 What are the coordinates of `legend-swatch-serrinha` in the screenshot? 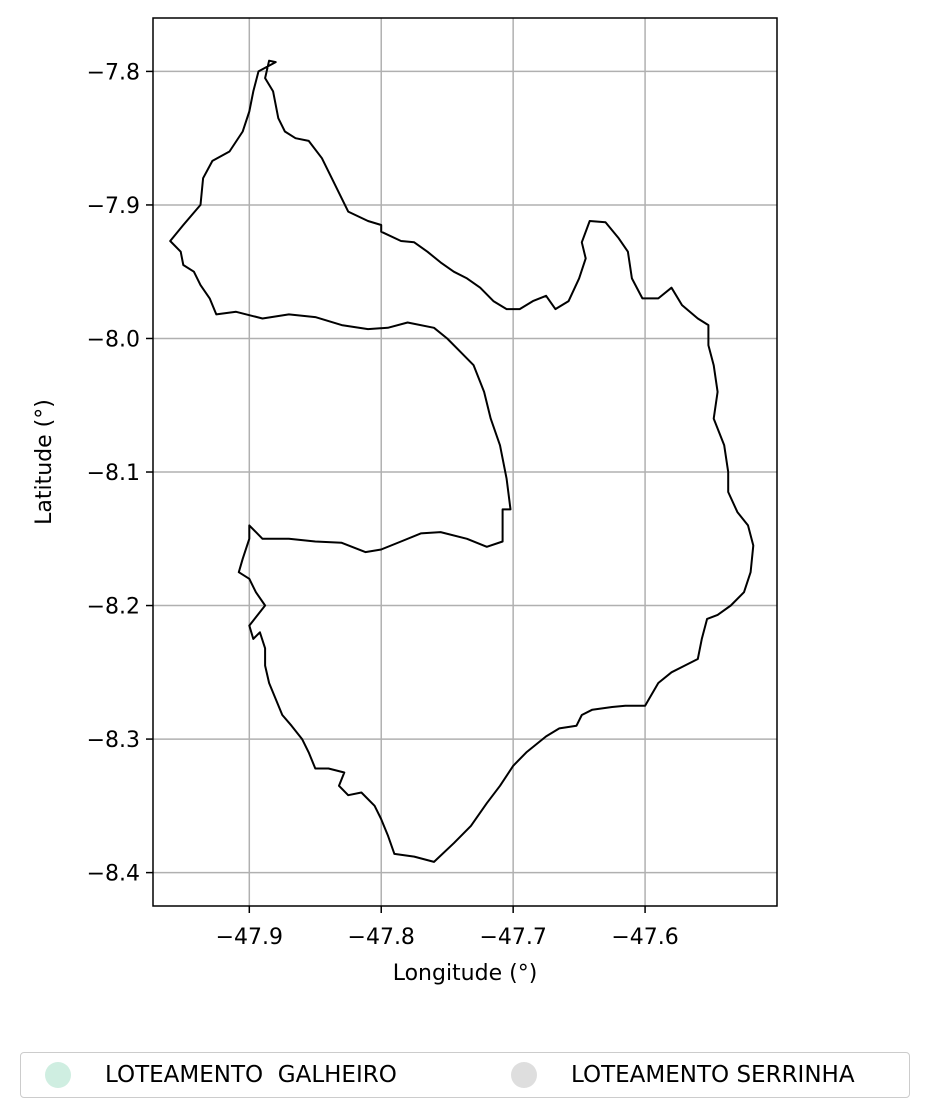 It's located at (524, 1075).